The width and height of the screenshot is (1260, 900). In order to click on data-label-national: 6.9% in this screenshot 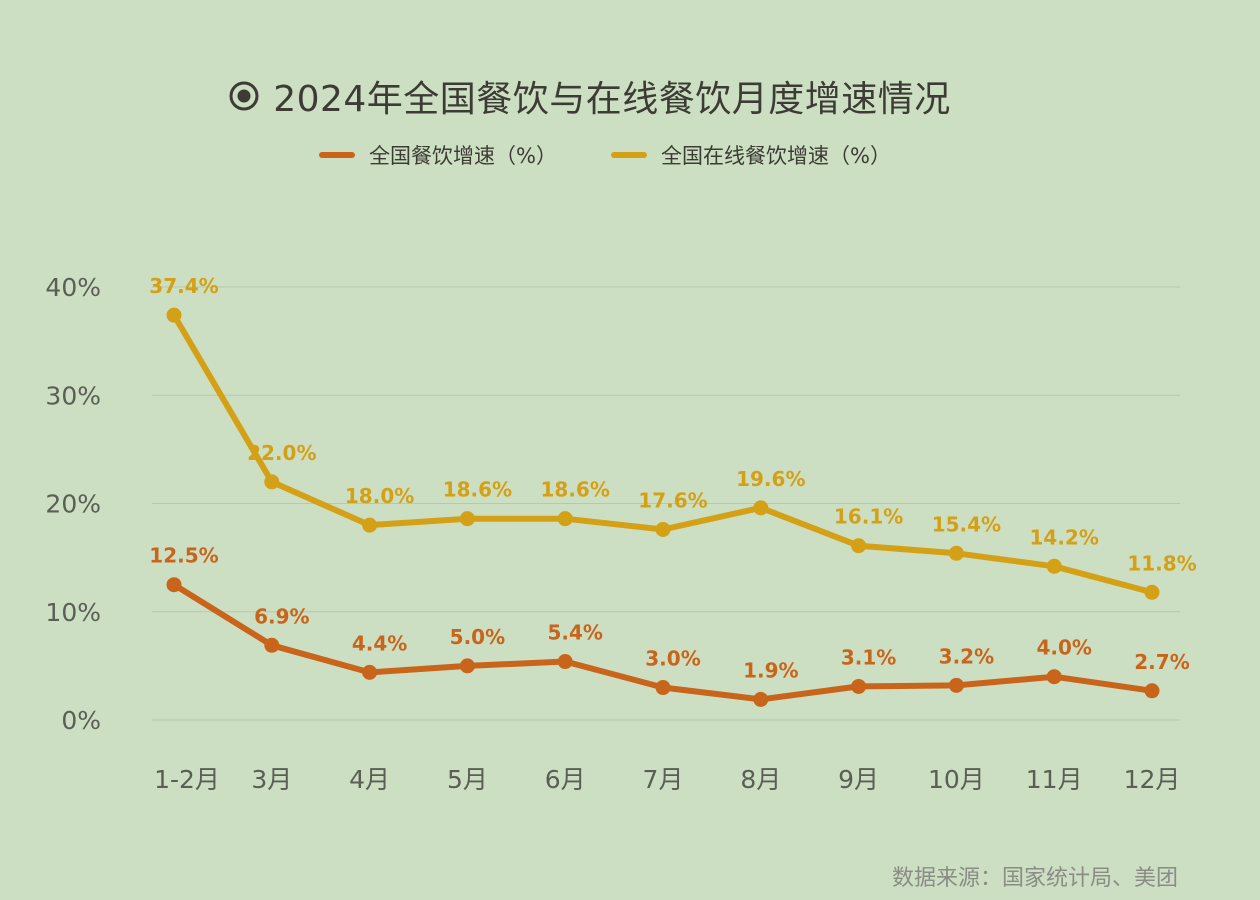, I will do `click(281, 616)`.